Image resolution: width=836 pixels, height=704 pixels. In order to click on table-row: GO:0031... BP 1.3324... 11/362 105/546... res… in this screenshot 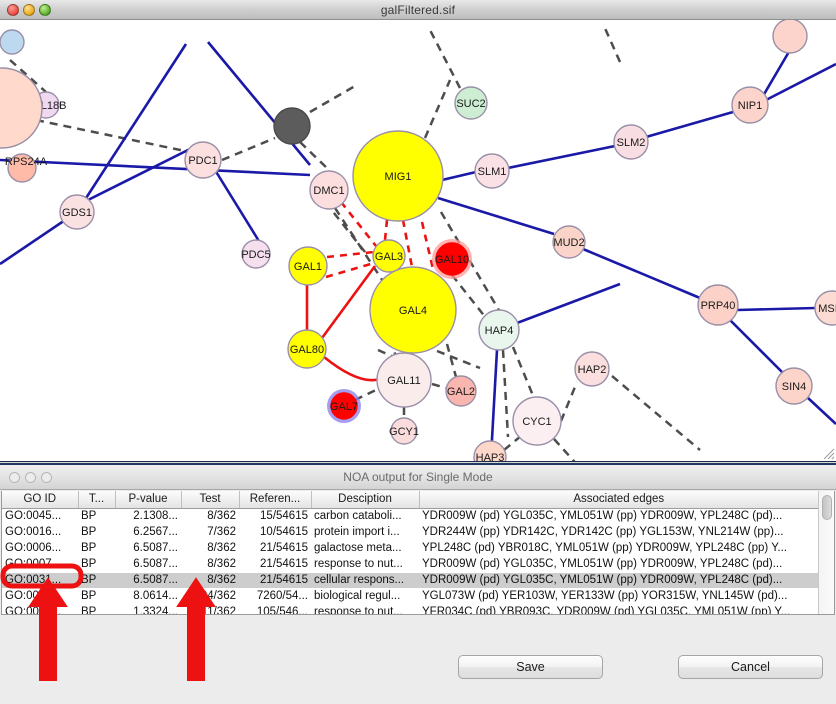, I will do `click(410, 609)`.